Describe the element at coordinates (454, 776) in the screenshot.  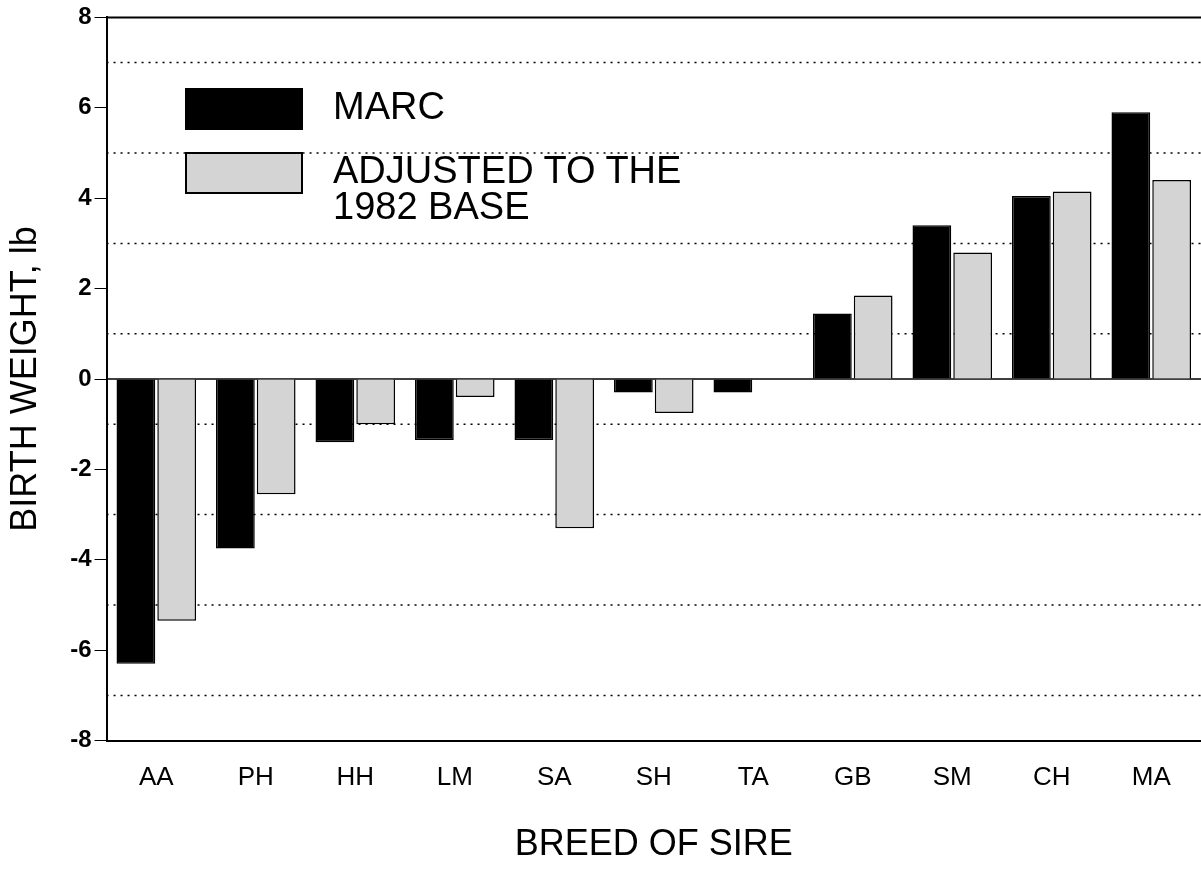
I see `x-tick-label: LM` at that location.